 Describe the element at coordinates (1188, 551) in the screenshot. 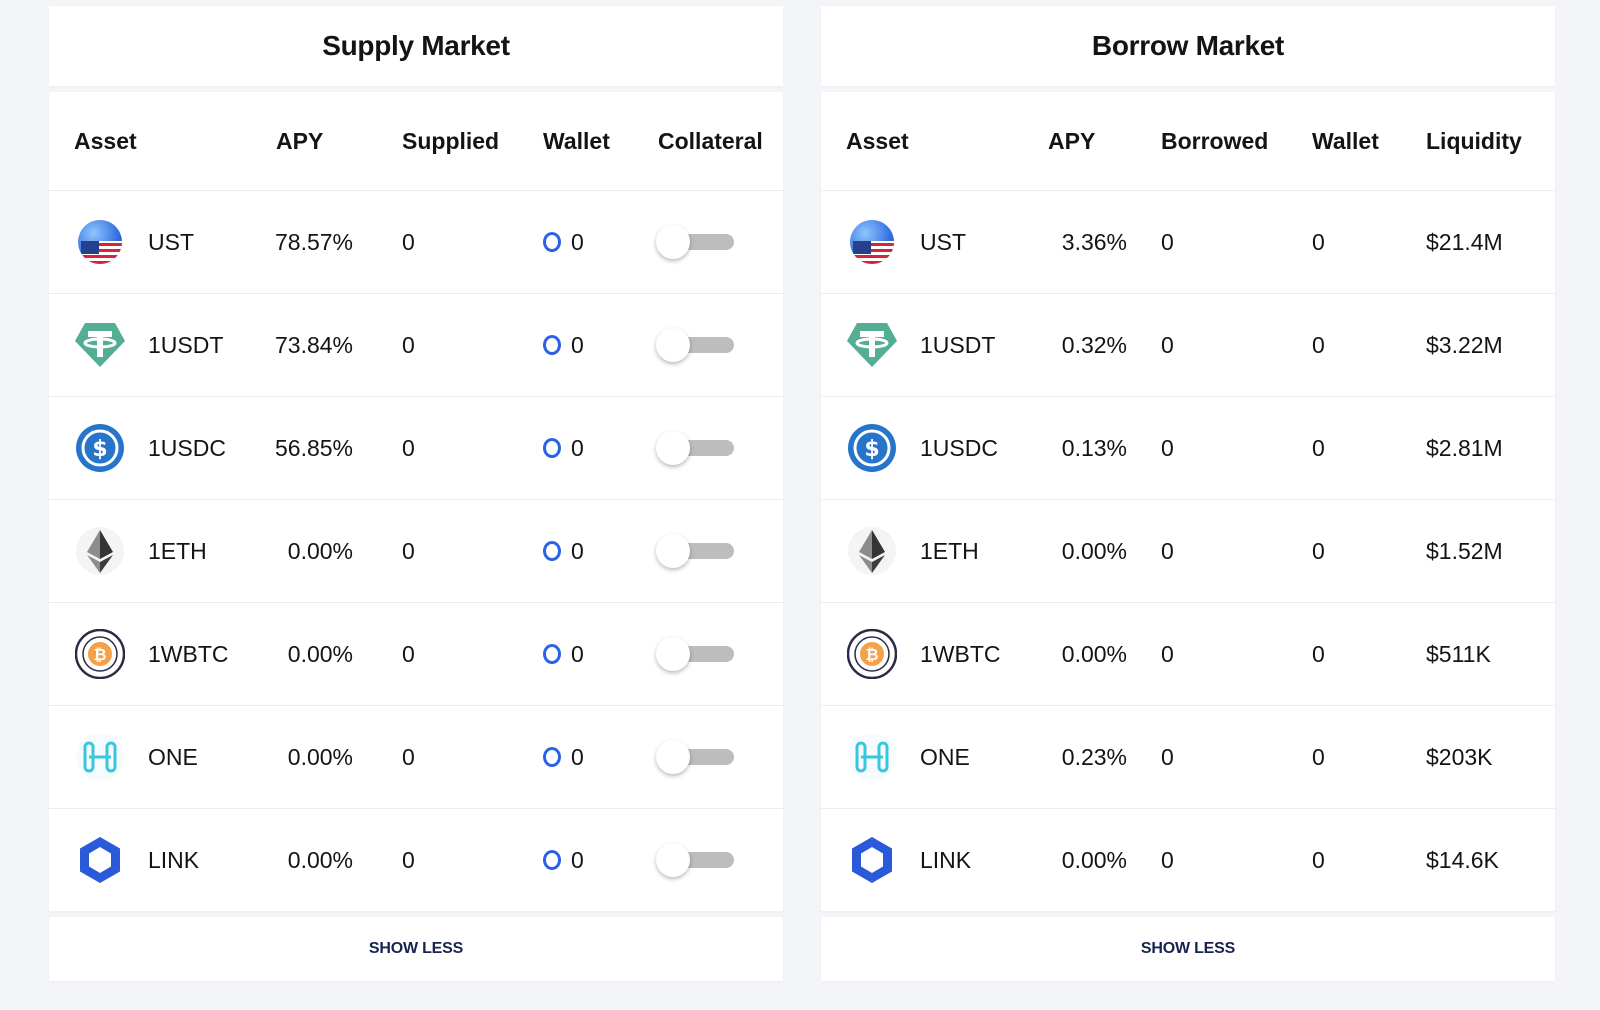

I see `table-row: 1ETH 0.00% 0 0 $1.52M` at that location.